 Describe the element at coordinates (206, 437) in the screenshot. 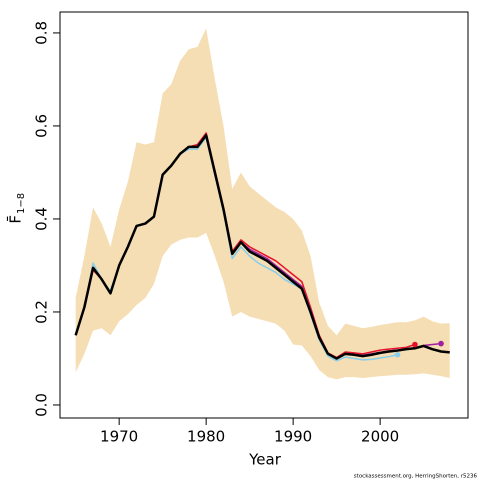

I see `x-tick-label: 1980` at that location.